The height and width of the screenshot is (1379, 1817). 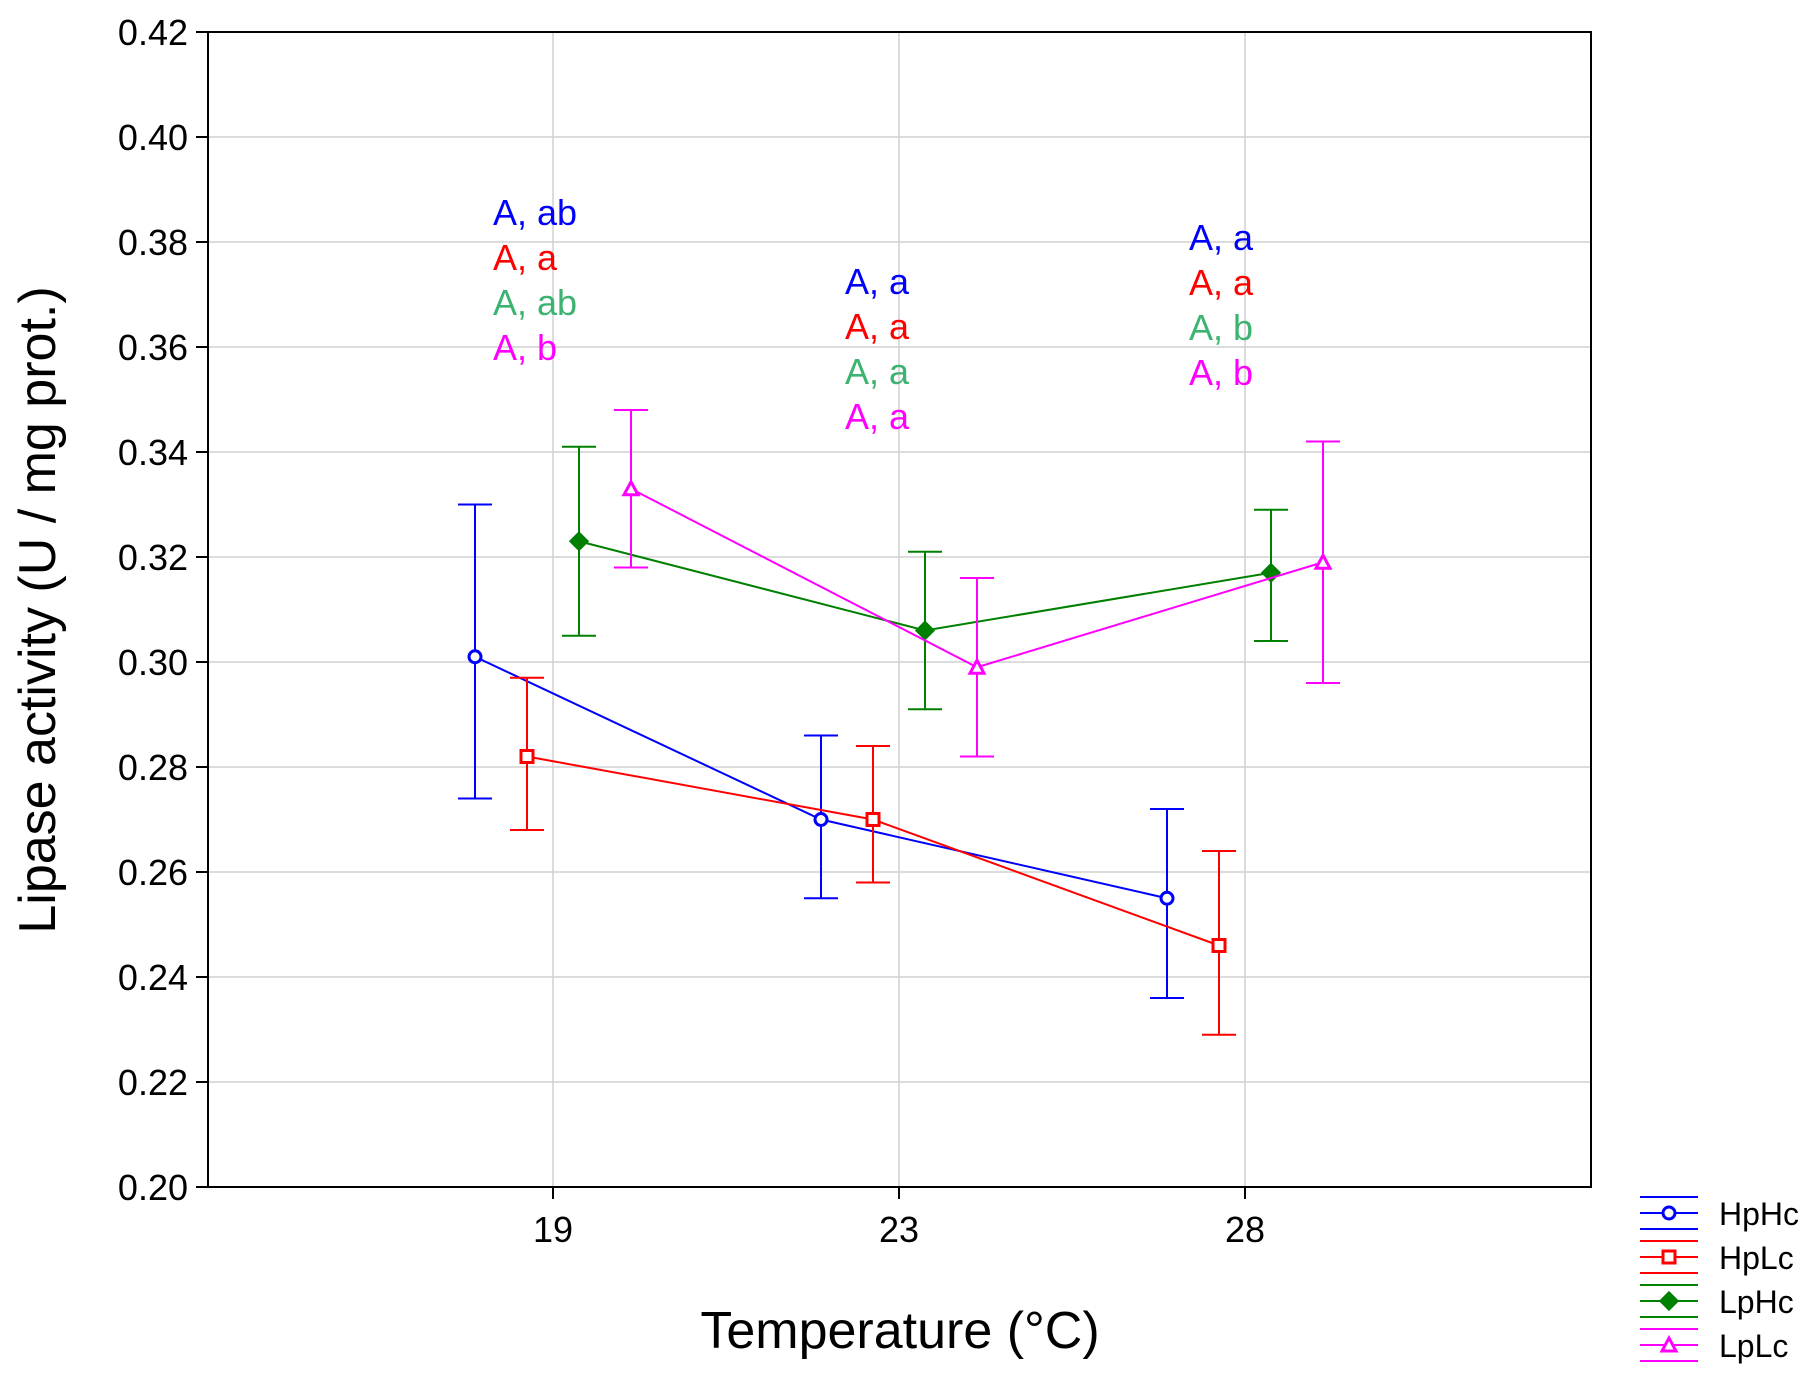 I want to click on y-tick-label: 0.24, so click(x=153, y=977).